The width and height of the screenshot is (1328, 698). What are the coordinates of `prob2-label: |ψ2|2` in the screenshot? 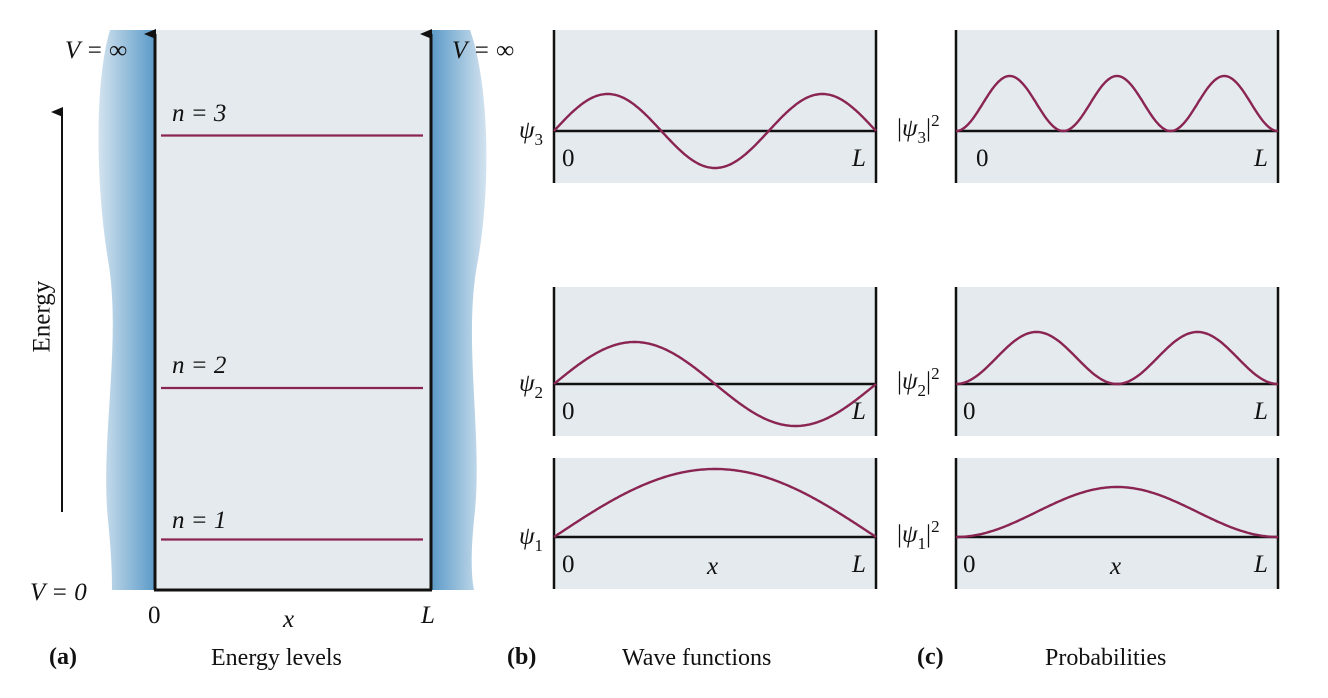 It's located at (918, 382).